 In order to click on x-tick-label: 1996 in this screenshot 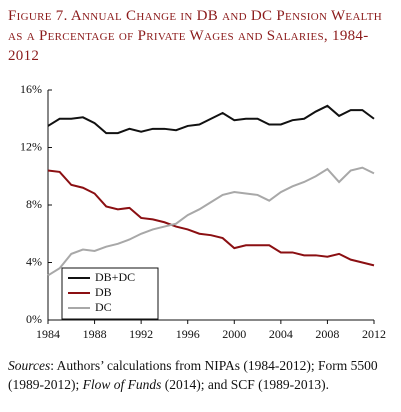, I will do `click(188, 334)`.